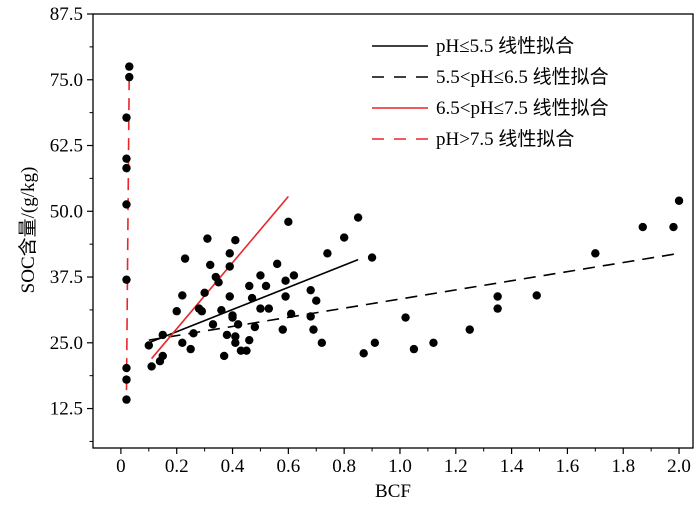  I want to click on x-tick-label: 0.6, so click(288, 466).